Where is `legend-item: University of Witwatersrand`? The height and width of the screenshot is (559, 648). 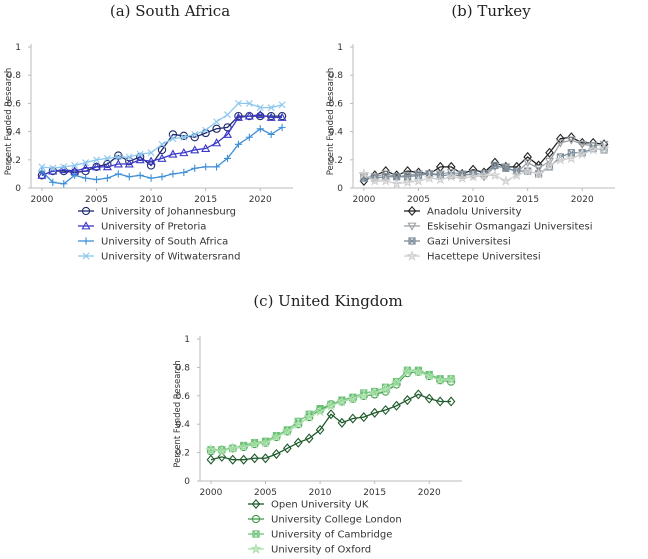 legend-item: University of Witwatersrand is located at coordinates (159, 257).